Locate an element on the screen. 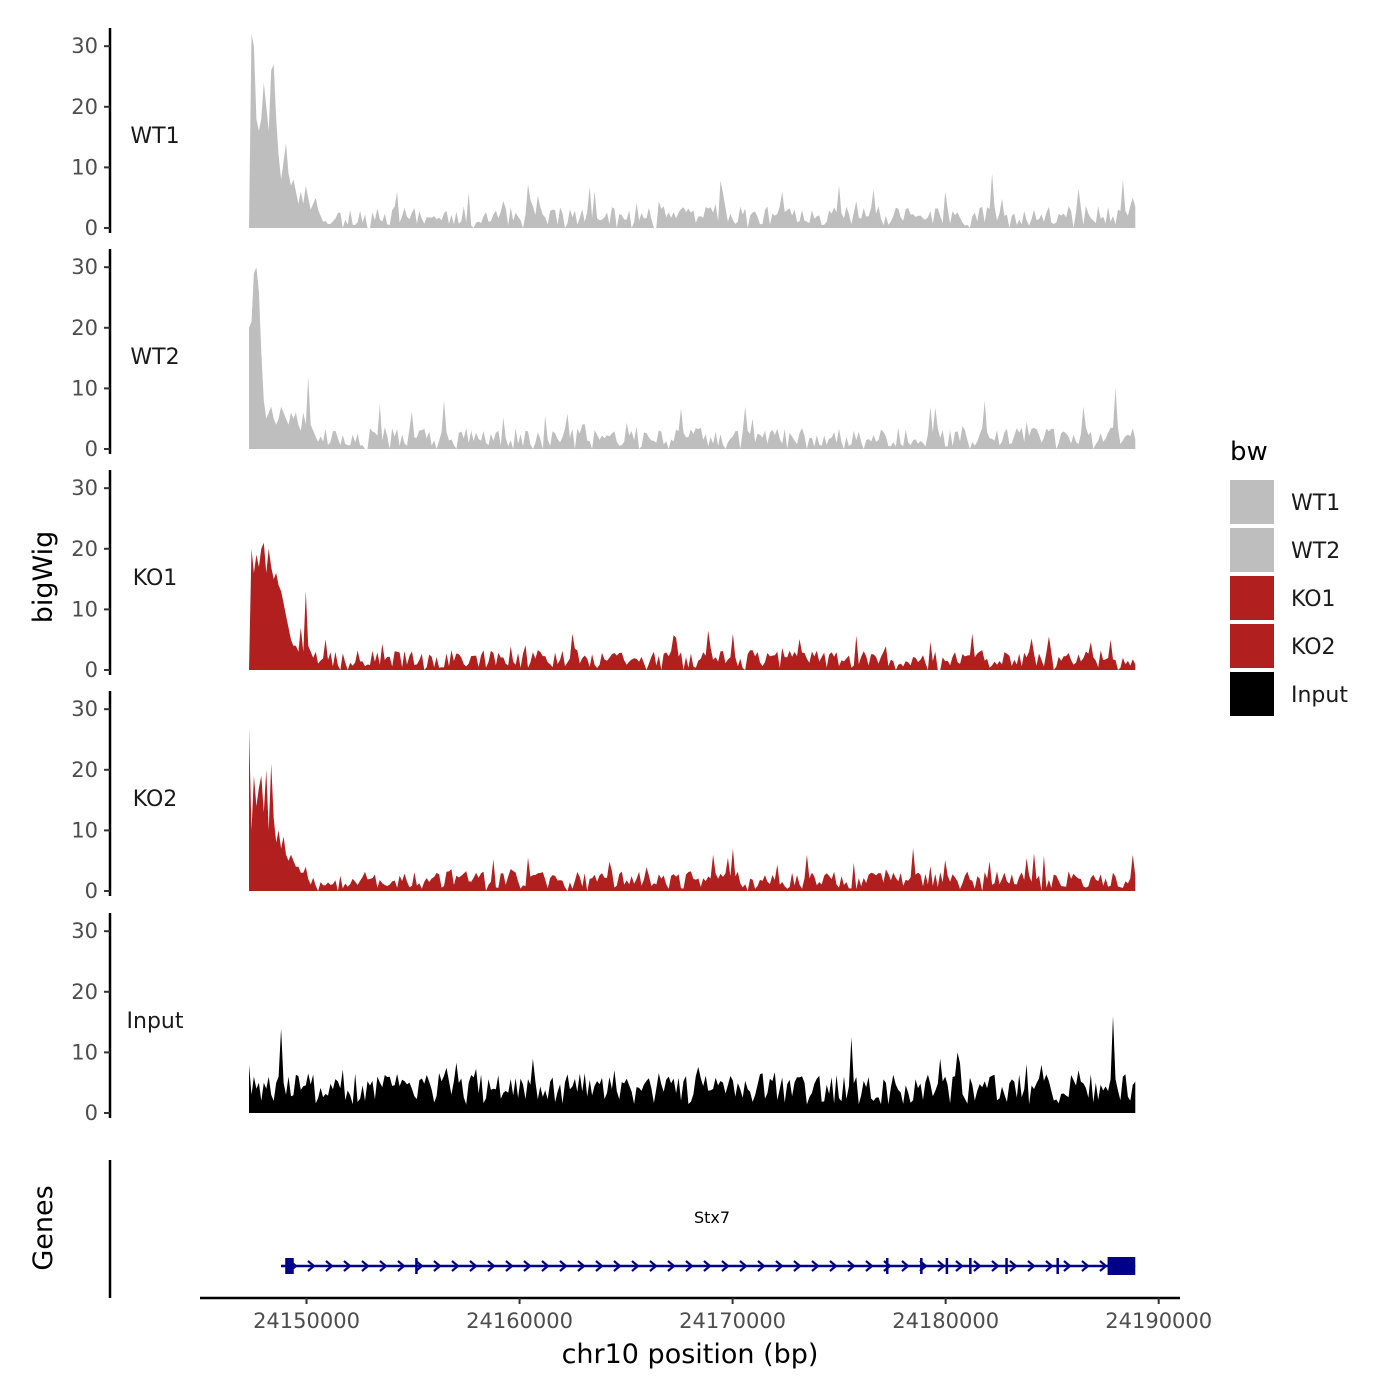 This screenshot has height=1400, width=1400. x-tick-label: 24190000 is located at coordinates (1158, 1321).